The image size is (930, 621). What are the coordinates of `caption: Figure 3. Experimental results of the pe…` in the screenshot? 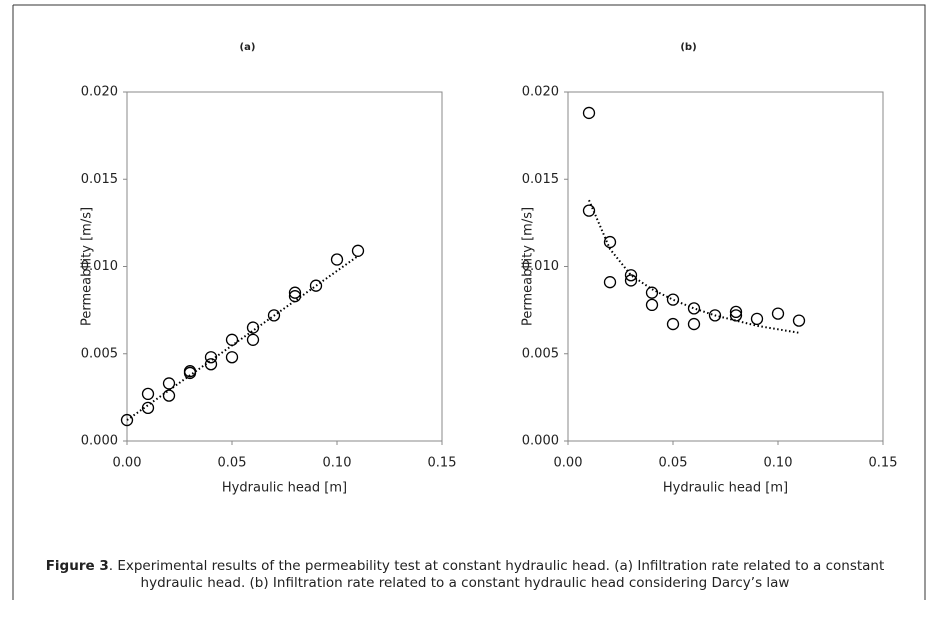 It's located at (465, 575).